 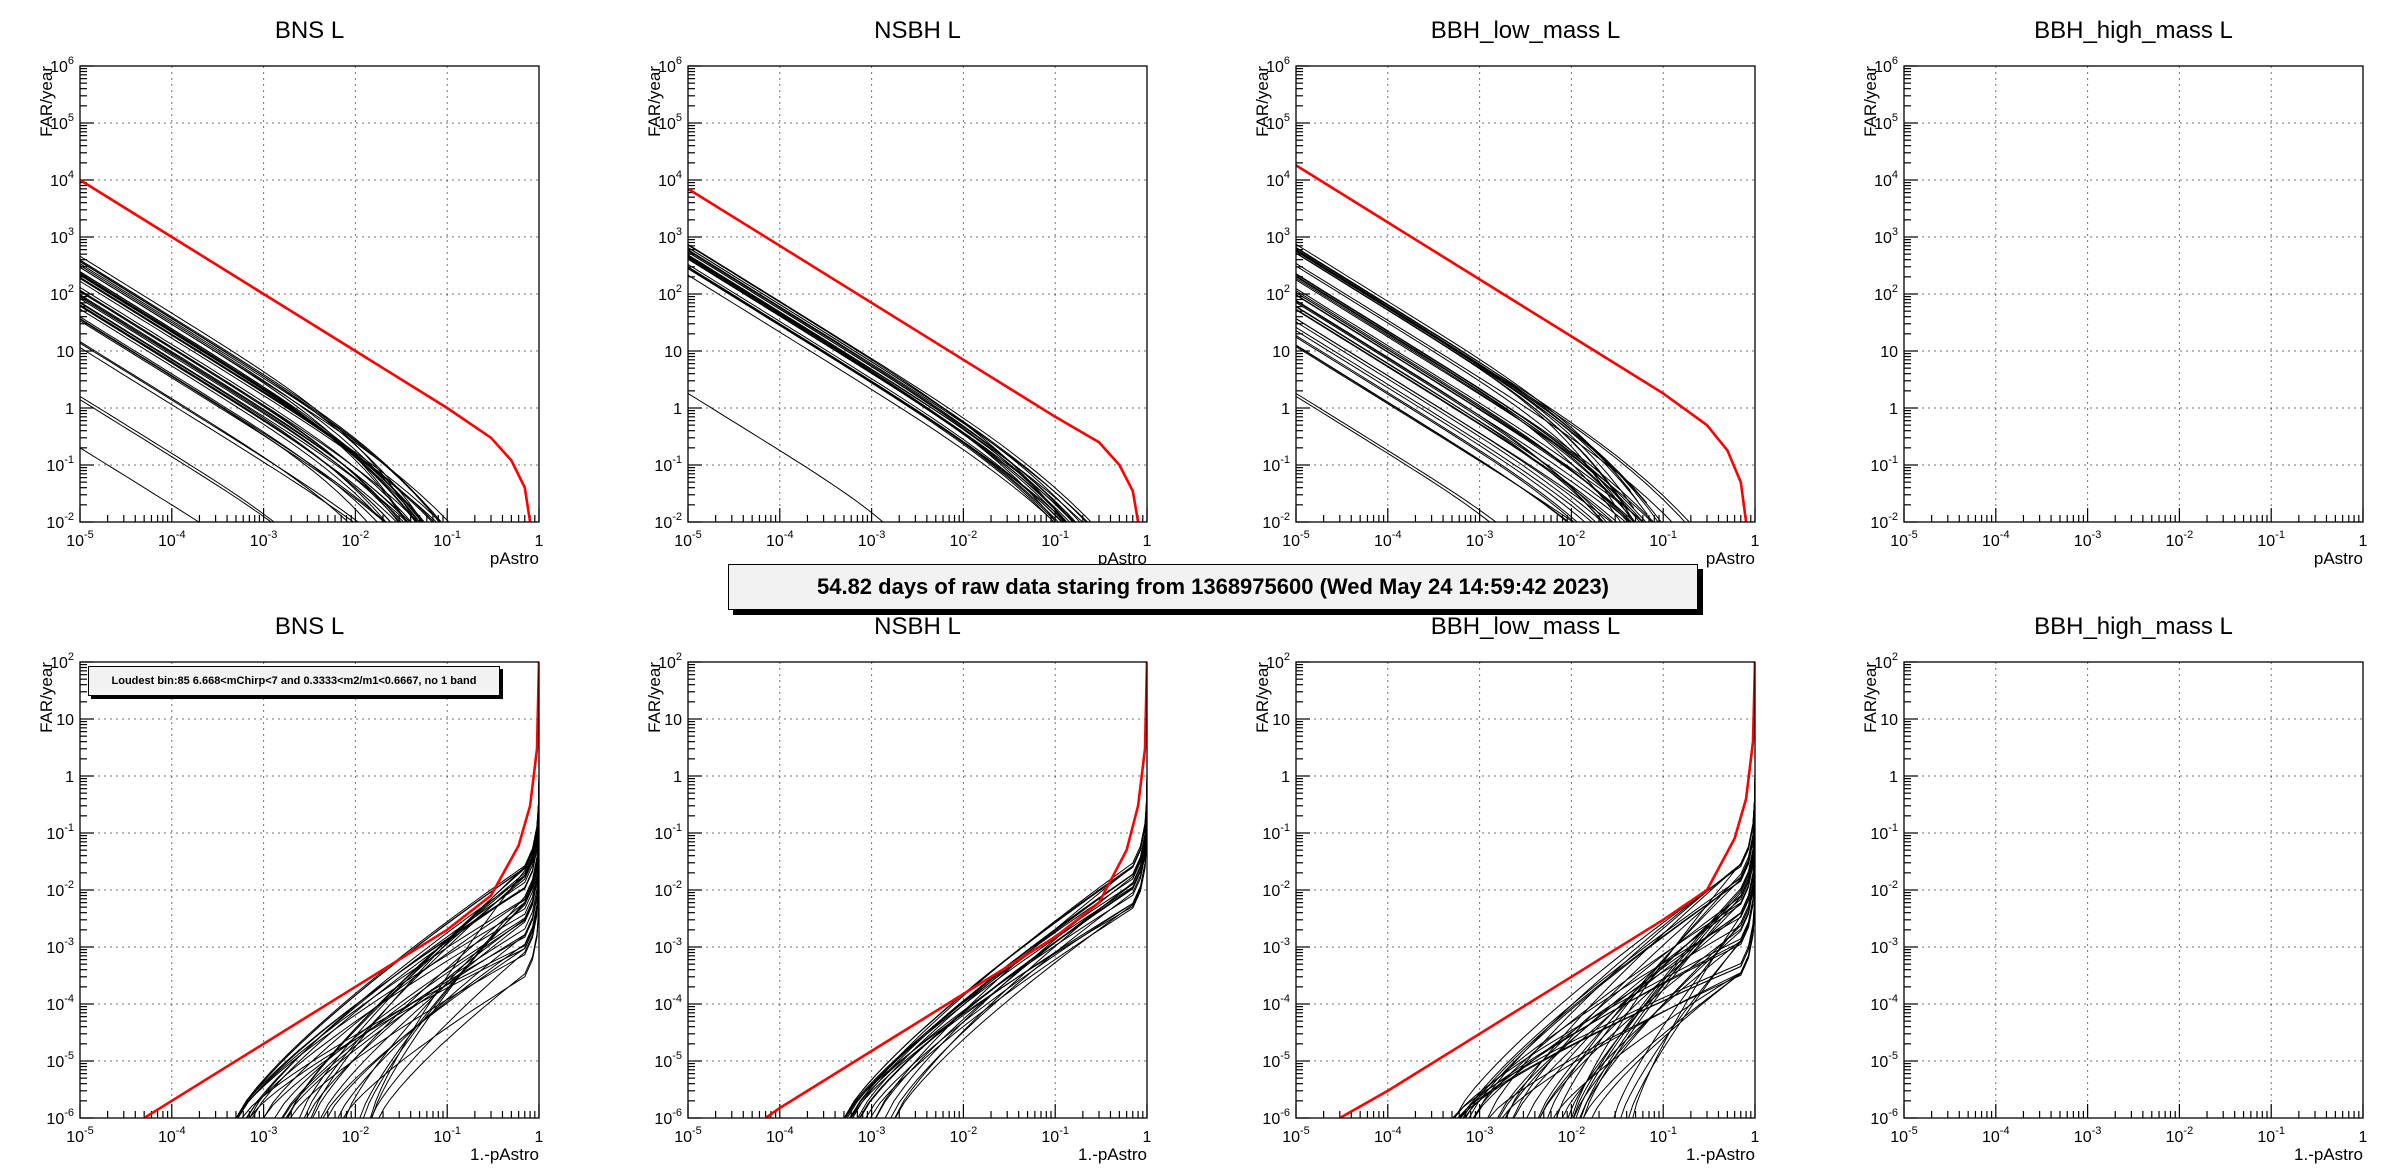 I want to click on plot-title: NSBH L, so click(x=917, y=626).